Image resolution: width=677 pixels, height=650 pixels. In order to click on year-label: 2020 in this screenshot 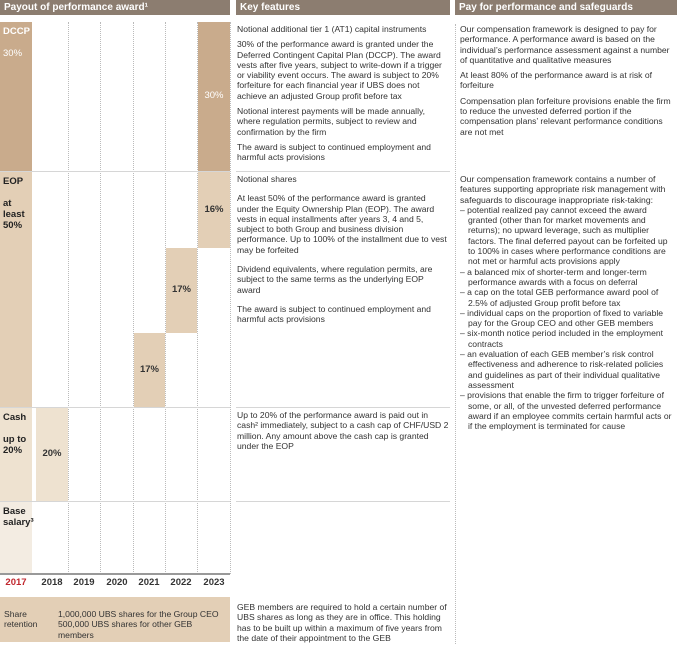, I will do `click(117, 582)`.